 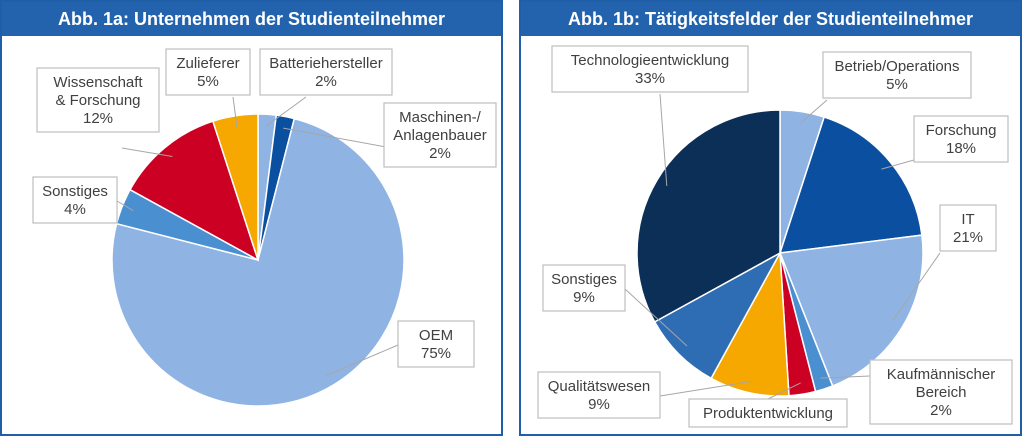 What do you see at coordinates (325, 63) in the screenshot?
I see `label-line: Batteriehersteller` at bounding box center [325, 63].